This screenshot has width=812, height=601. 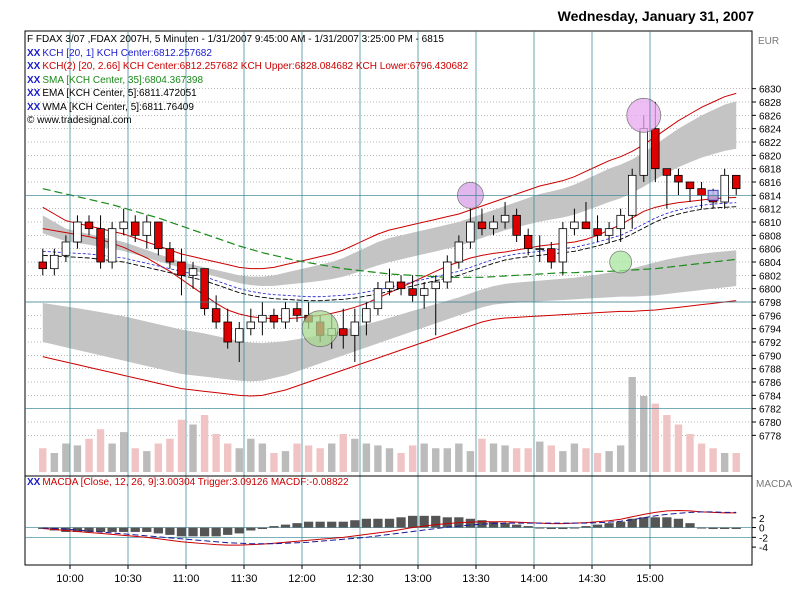 I want to click on price-tick-label: 6828, so click(x=770, y=103).